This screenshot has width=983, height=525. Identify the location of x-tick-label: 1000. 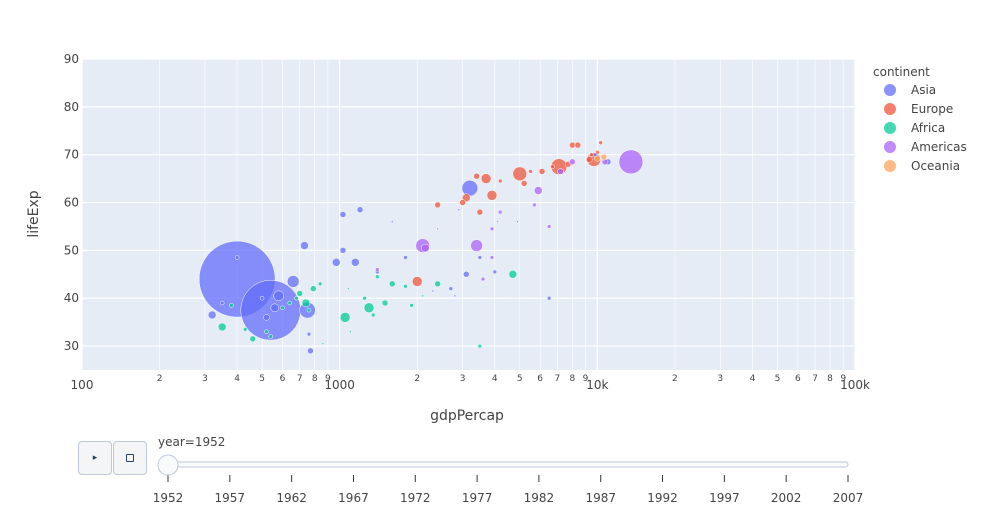
(339, 385).